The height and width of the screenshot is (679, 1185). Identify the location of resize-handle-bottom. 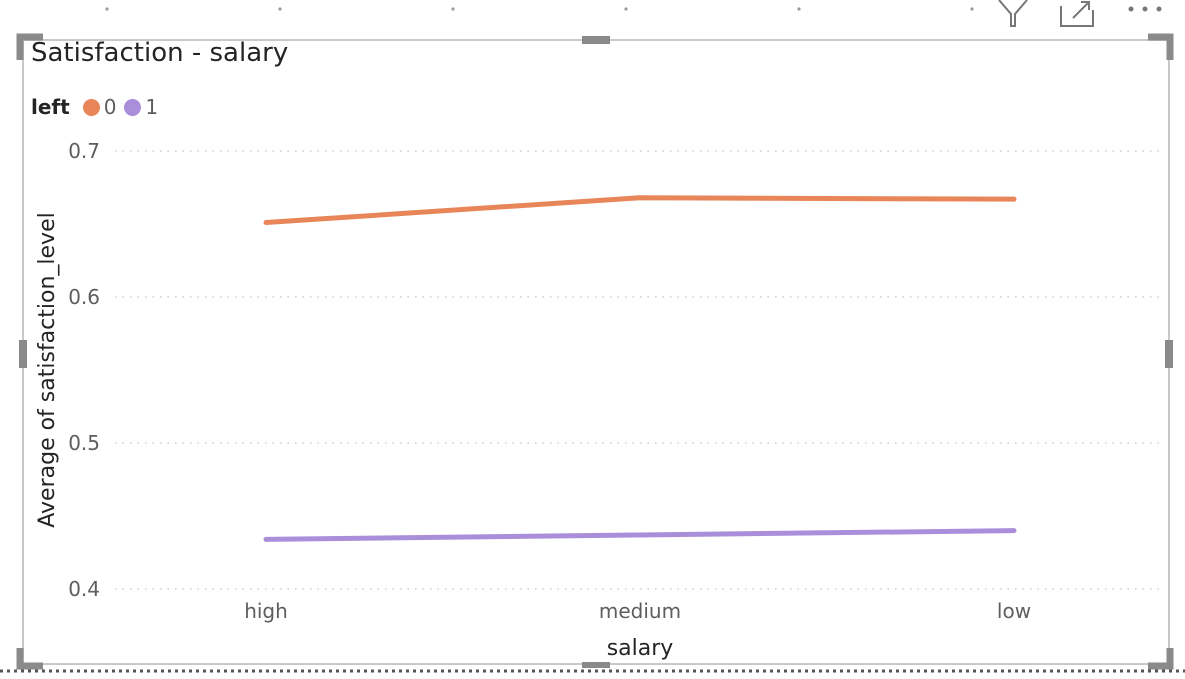
(596, 665).